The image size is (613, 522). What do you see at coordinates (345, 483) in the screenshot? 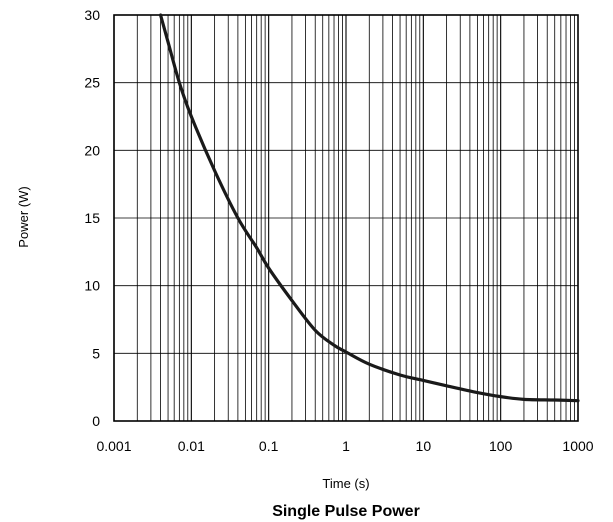
I see `x-axis-title: Time (s)` at bounding box center [345, 483].